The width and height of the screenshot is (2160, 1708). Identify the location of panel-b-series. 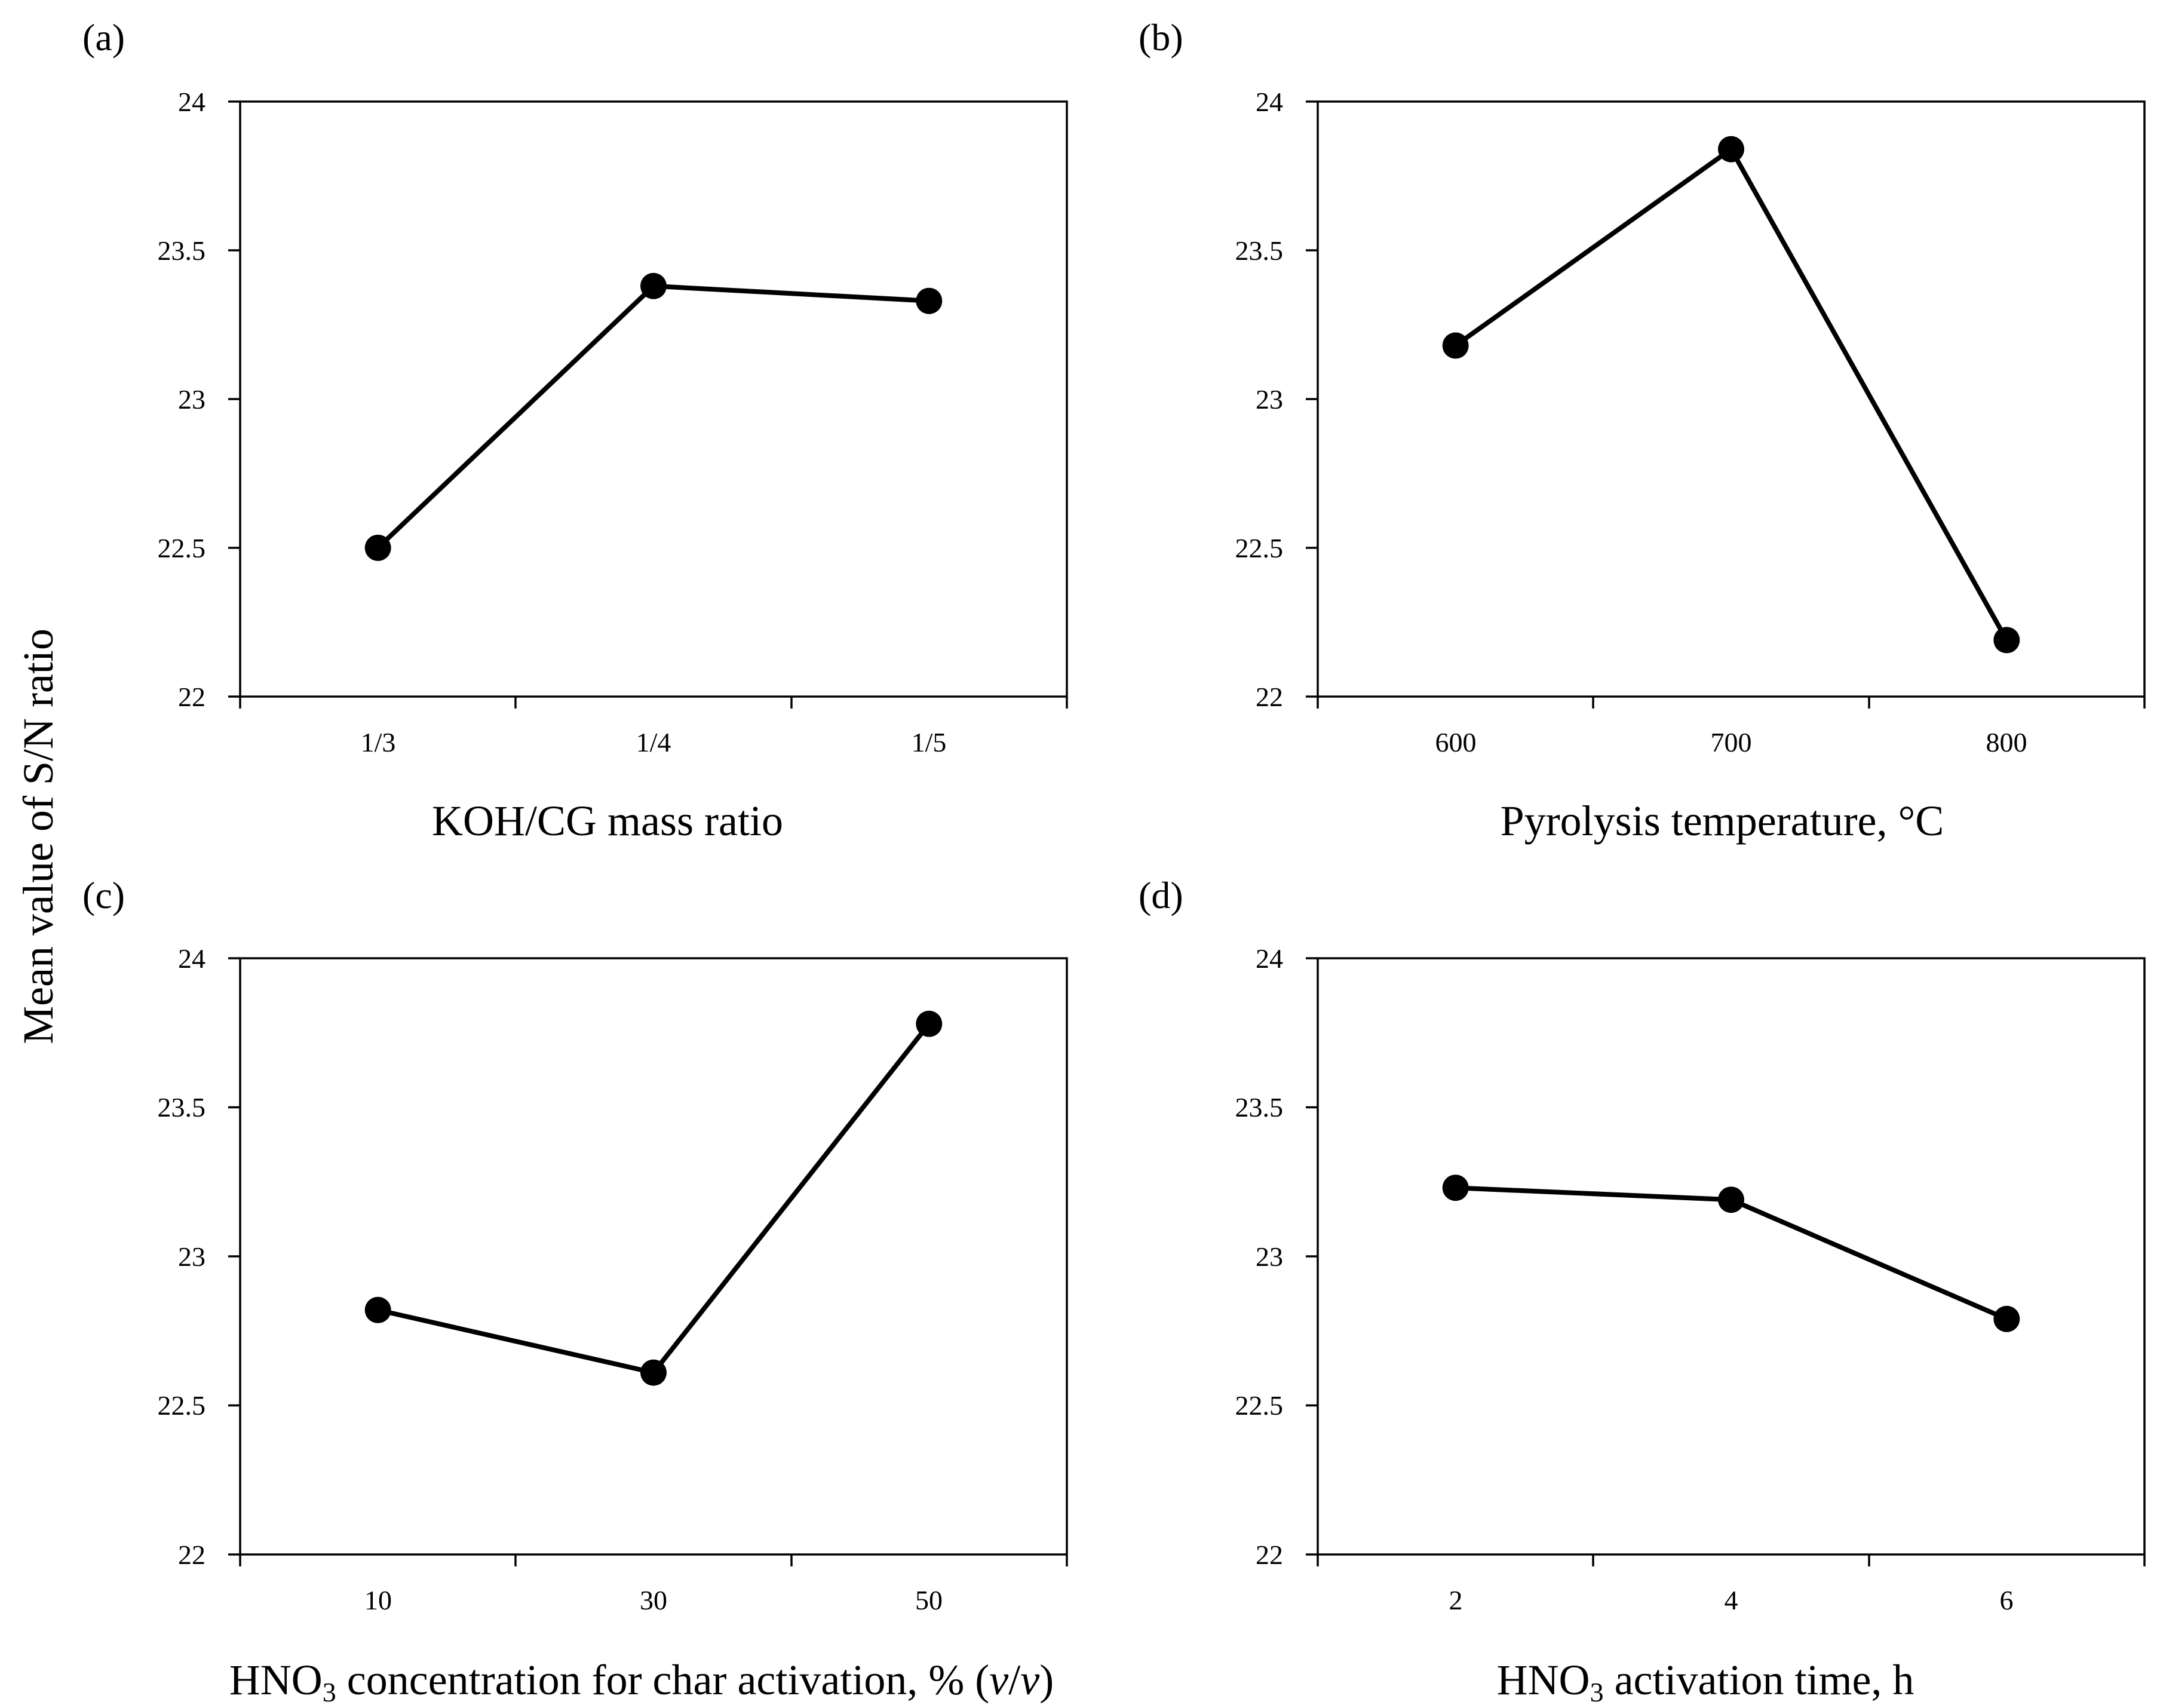
(1731, 395).